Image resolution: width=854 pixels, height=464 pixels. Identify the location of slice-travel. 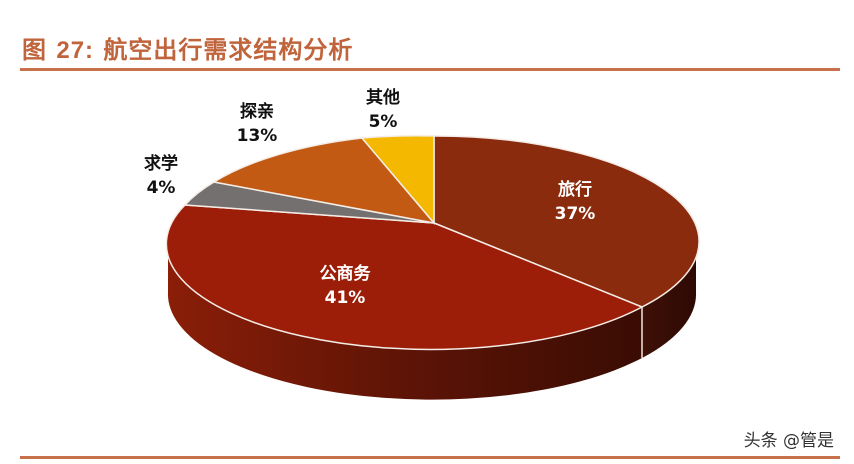
(566, 221).